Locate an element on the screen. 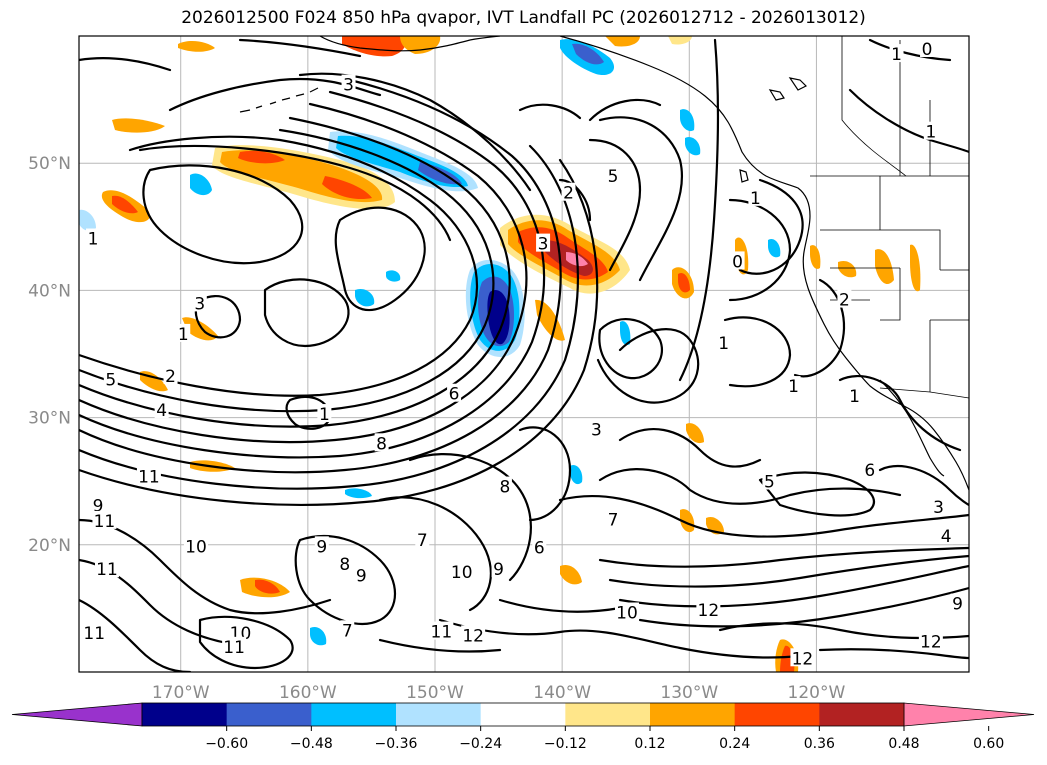 The width and height of the screenshot is (1047, 765). colorbar-tick-label: −0.48 is located at coordinates (311, 744).